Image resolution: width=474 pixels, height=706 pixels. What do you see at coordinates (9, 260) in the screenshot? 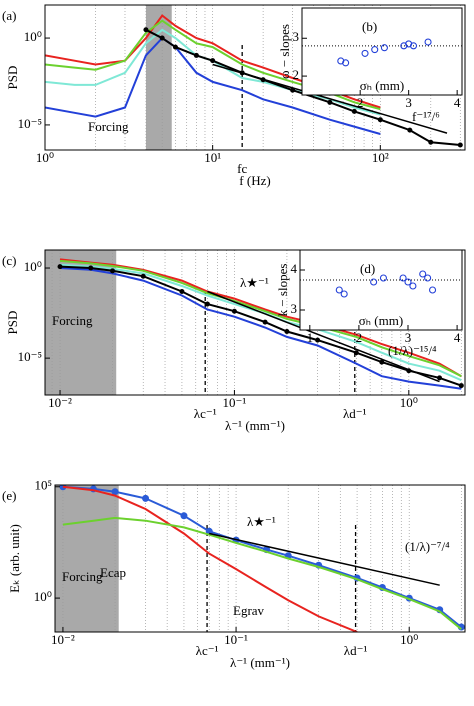
I see `panel-label: (c)` at bounding box center [9, 260].